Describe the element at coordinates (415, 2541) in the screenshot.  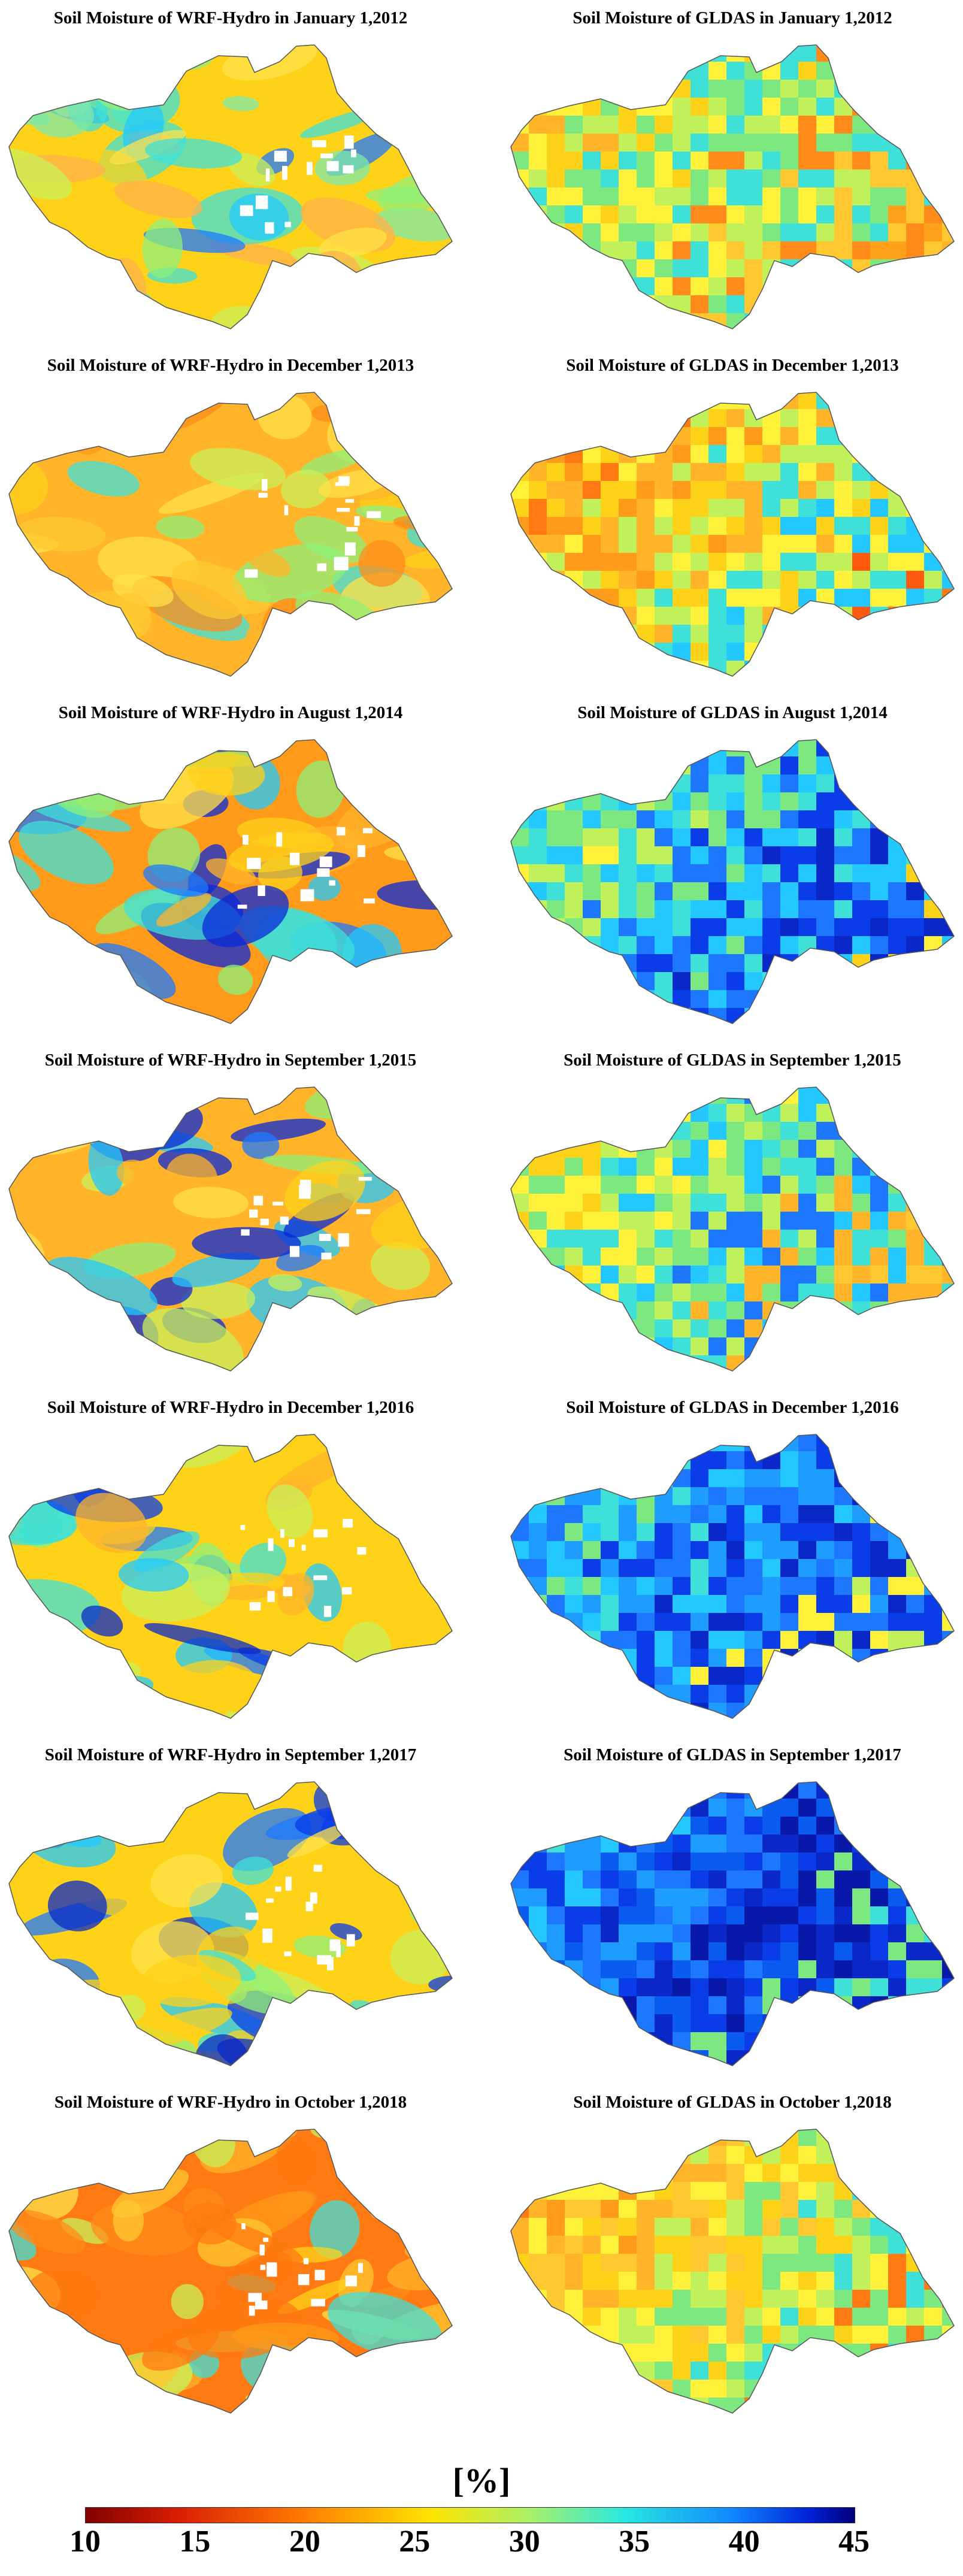
I see `colorbar-tick-label: 25` at that location.